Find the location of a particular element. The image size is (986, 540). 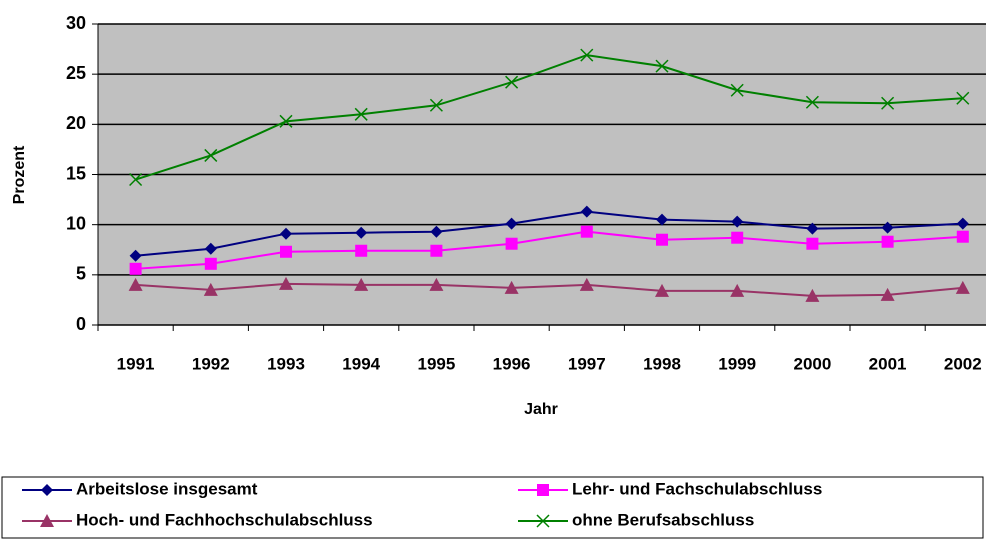

y-tick-label: 25 is located at coordinates (76, 73).